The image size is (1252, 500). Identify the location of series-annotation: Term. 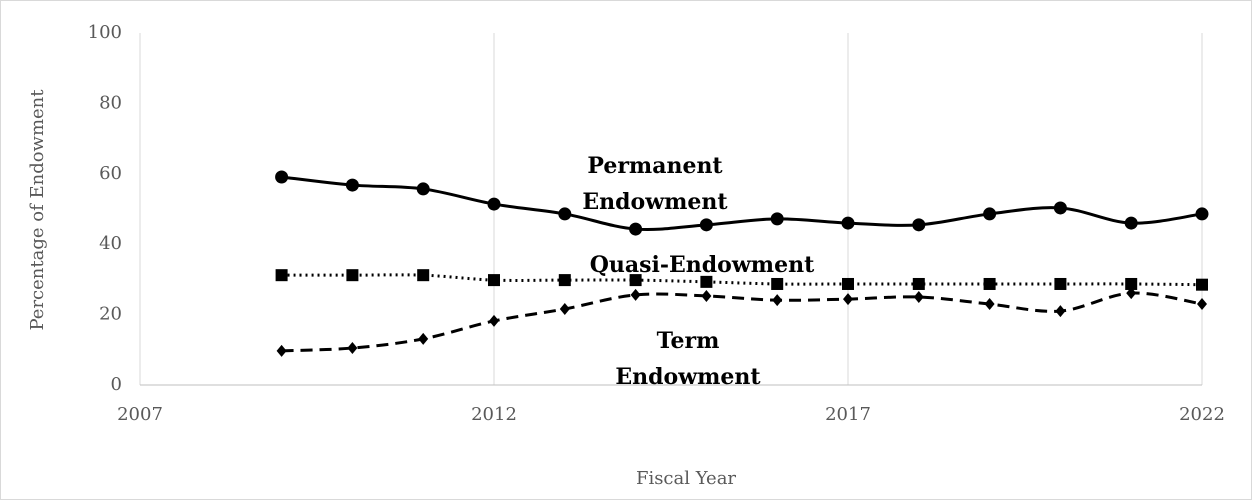
(688, 341).